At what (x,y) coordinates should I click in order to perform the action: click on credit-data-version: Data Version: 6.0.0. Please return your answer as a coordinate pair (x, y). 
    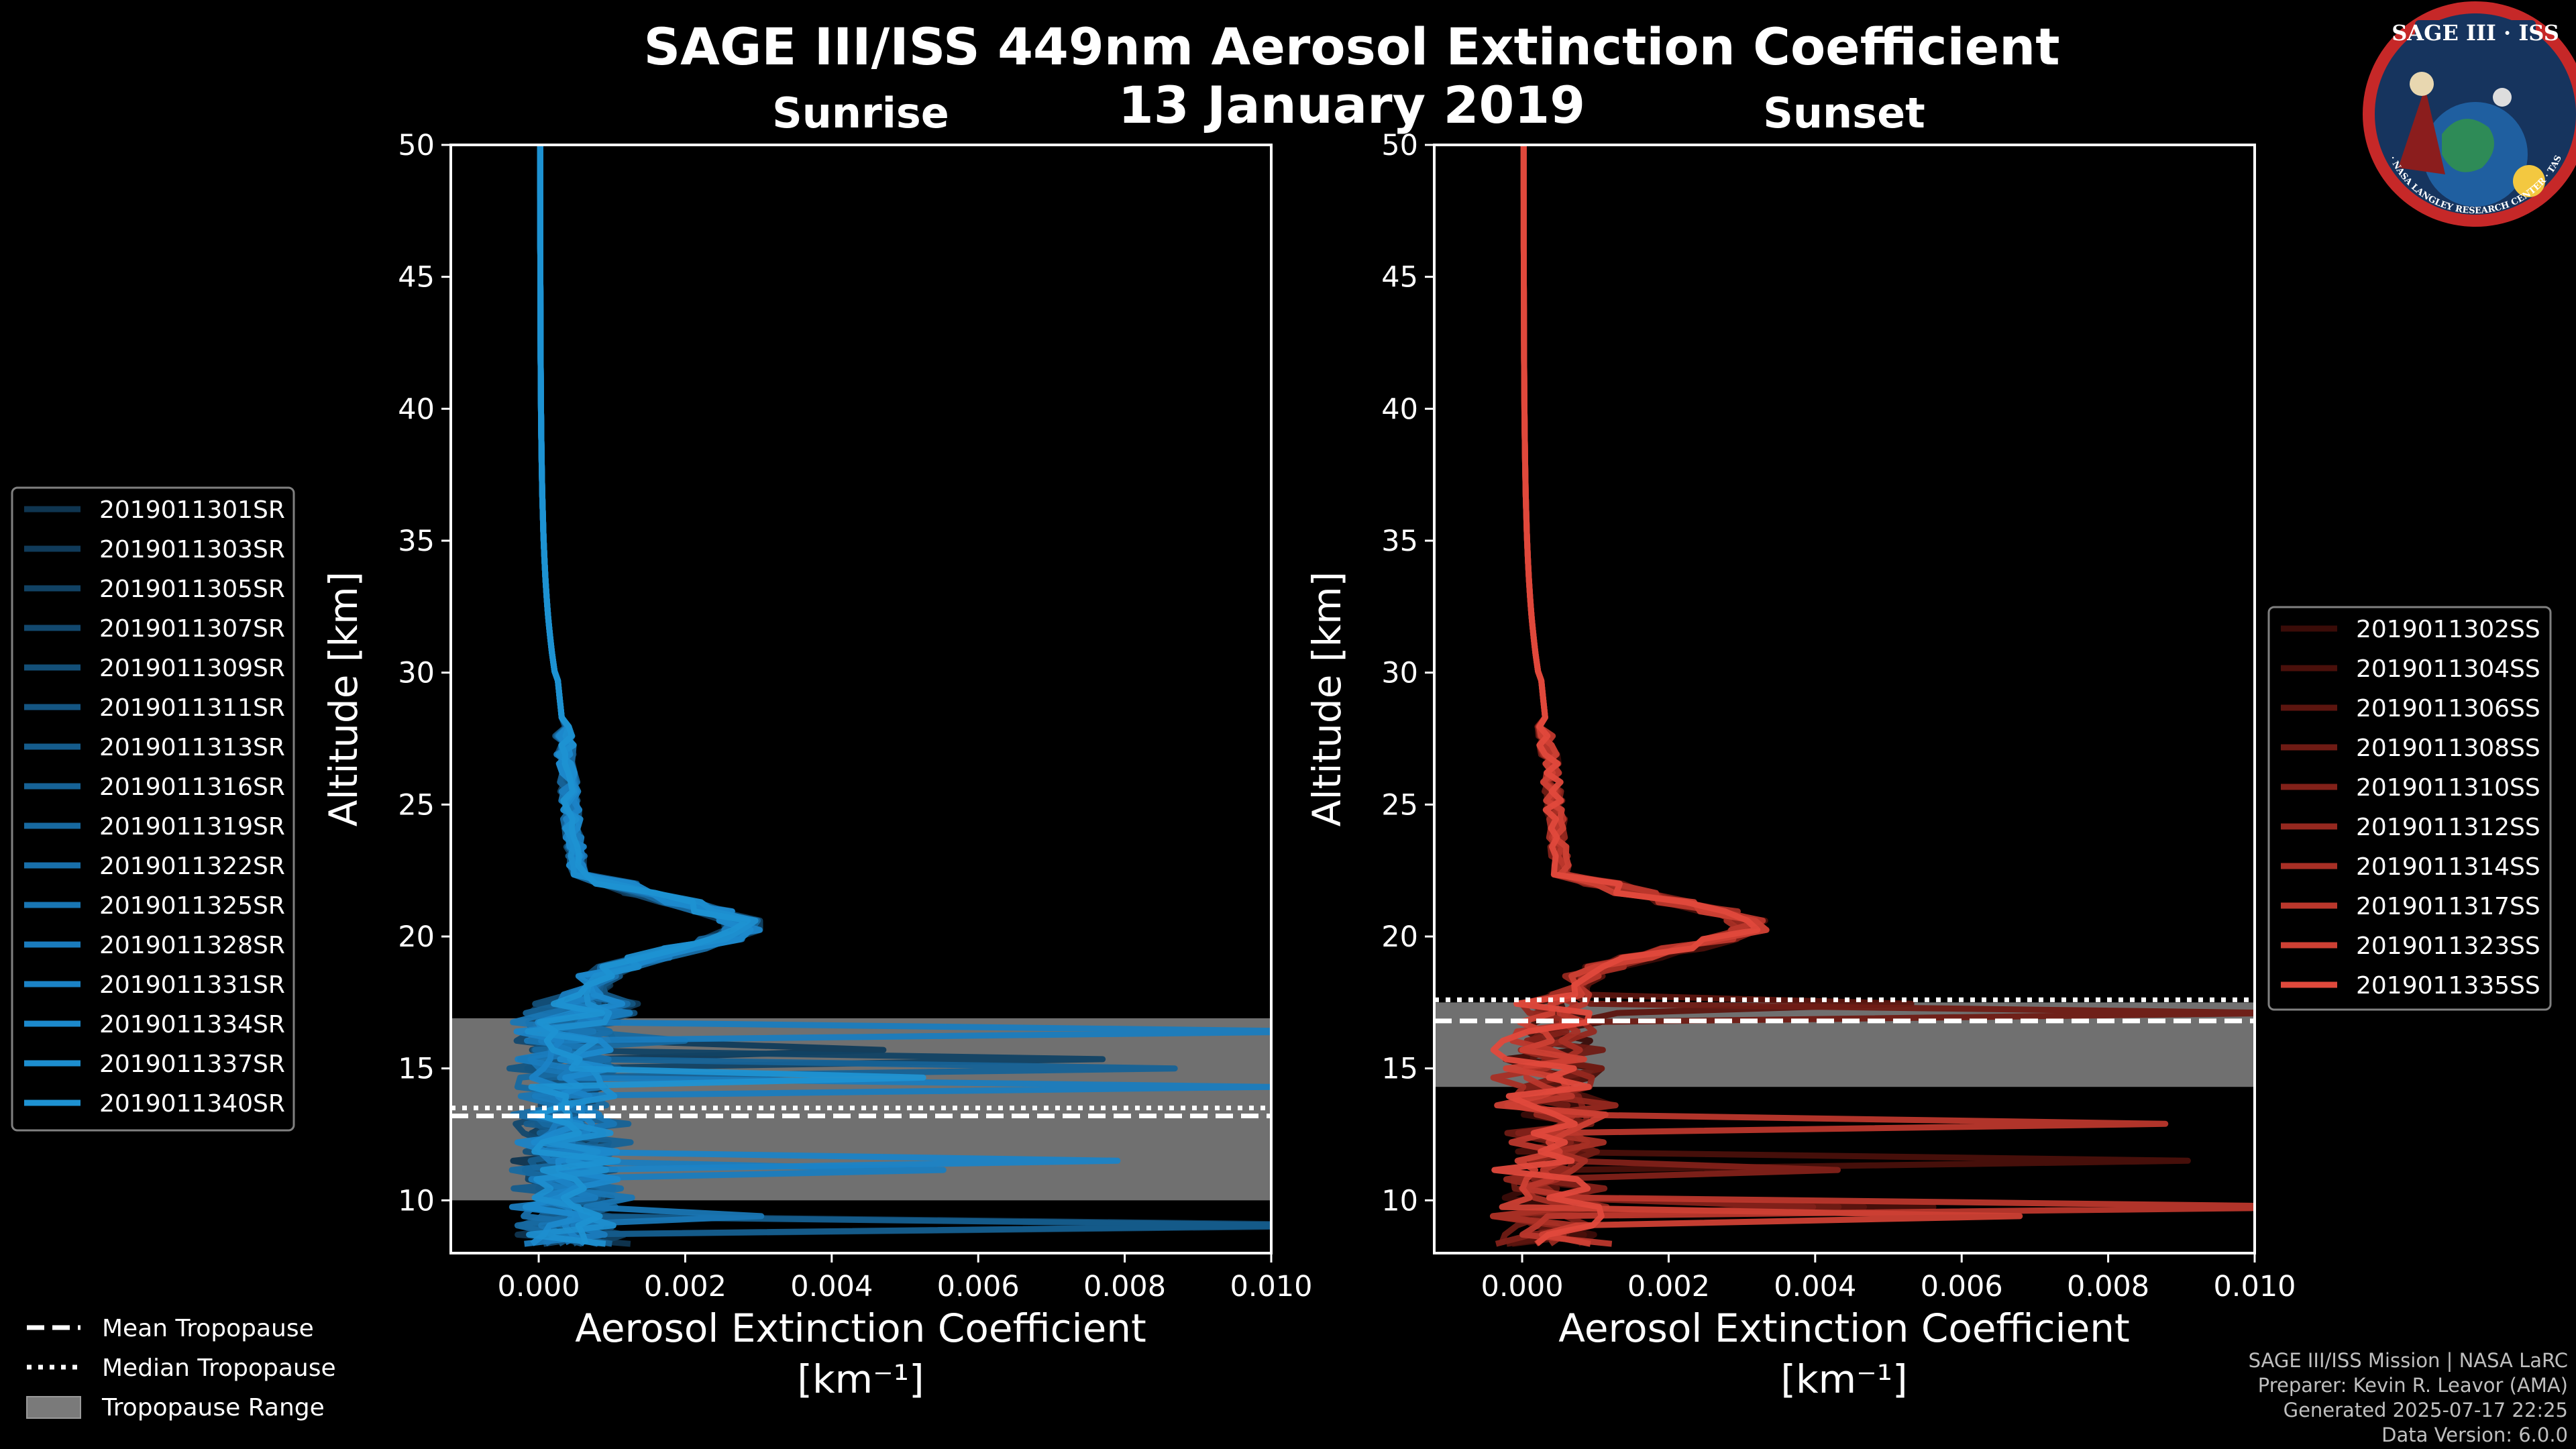
    Looking at the image, I should click on (2474, 1435).